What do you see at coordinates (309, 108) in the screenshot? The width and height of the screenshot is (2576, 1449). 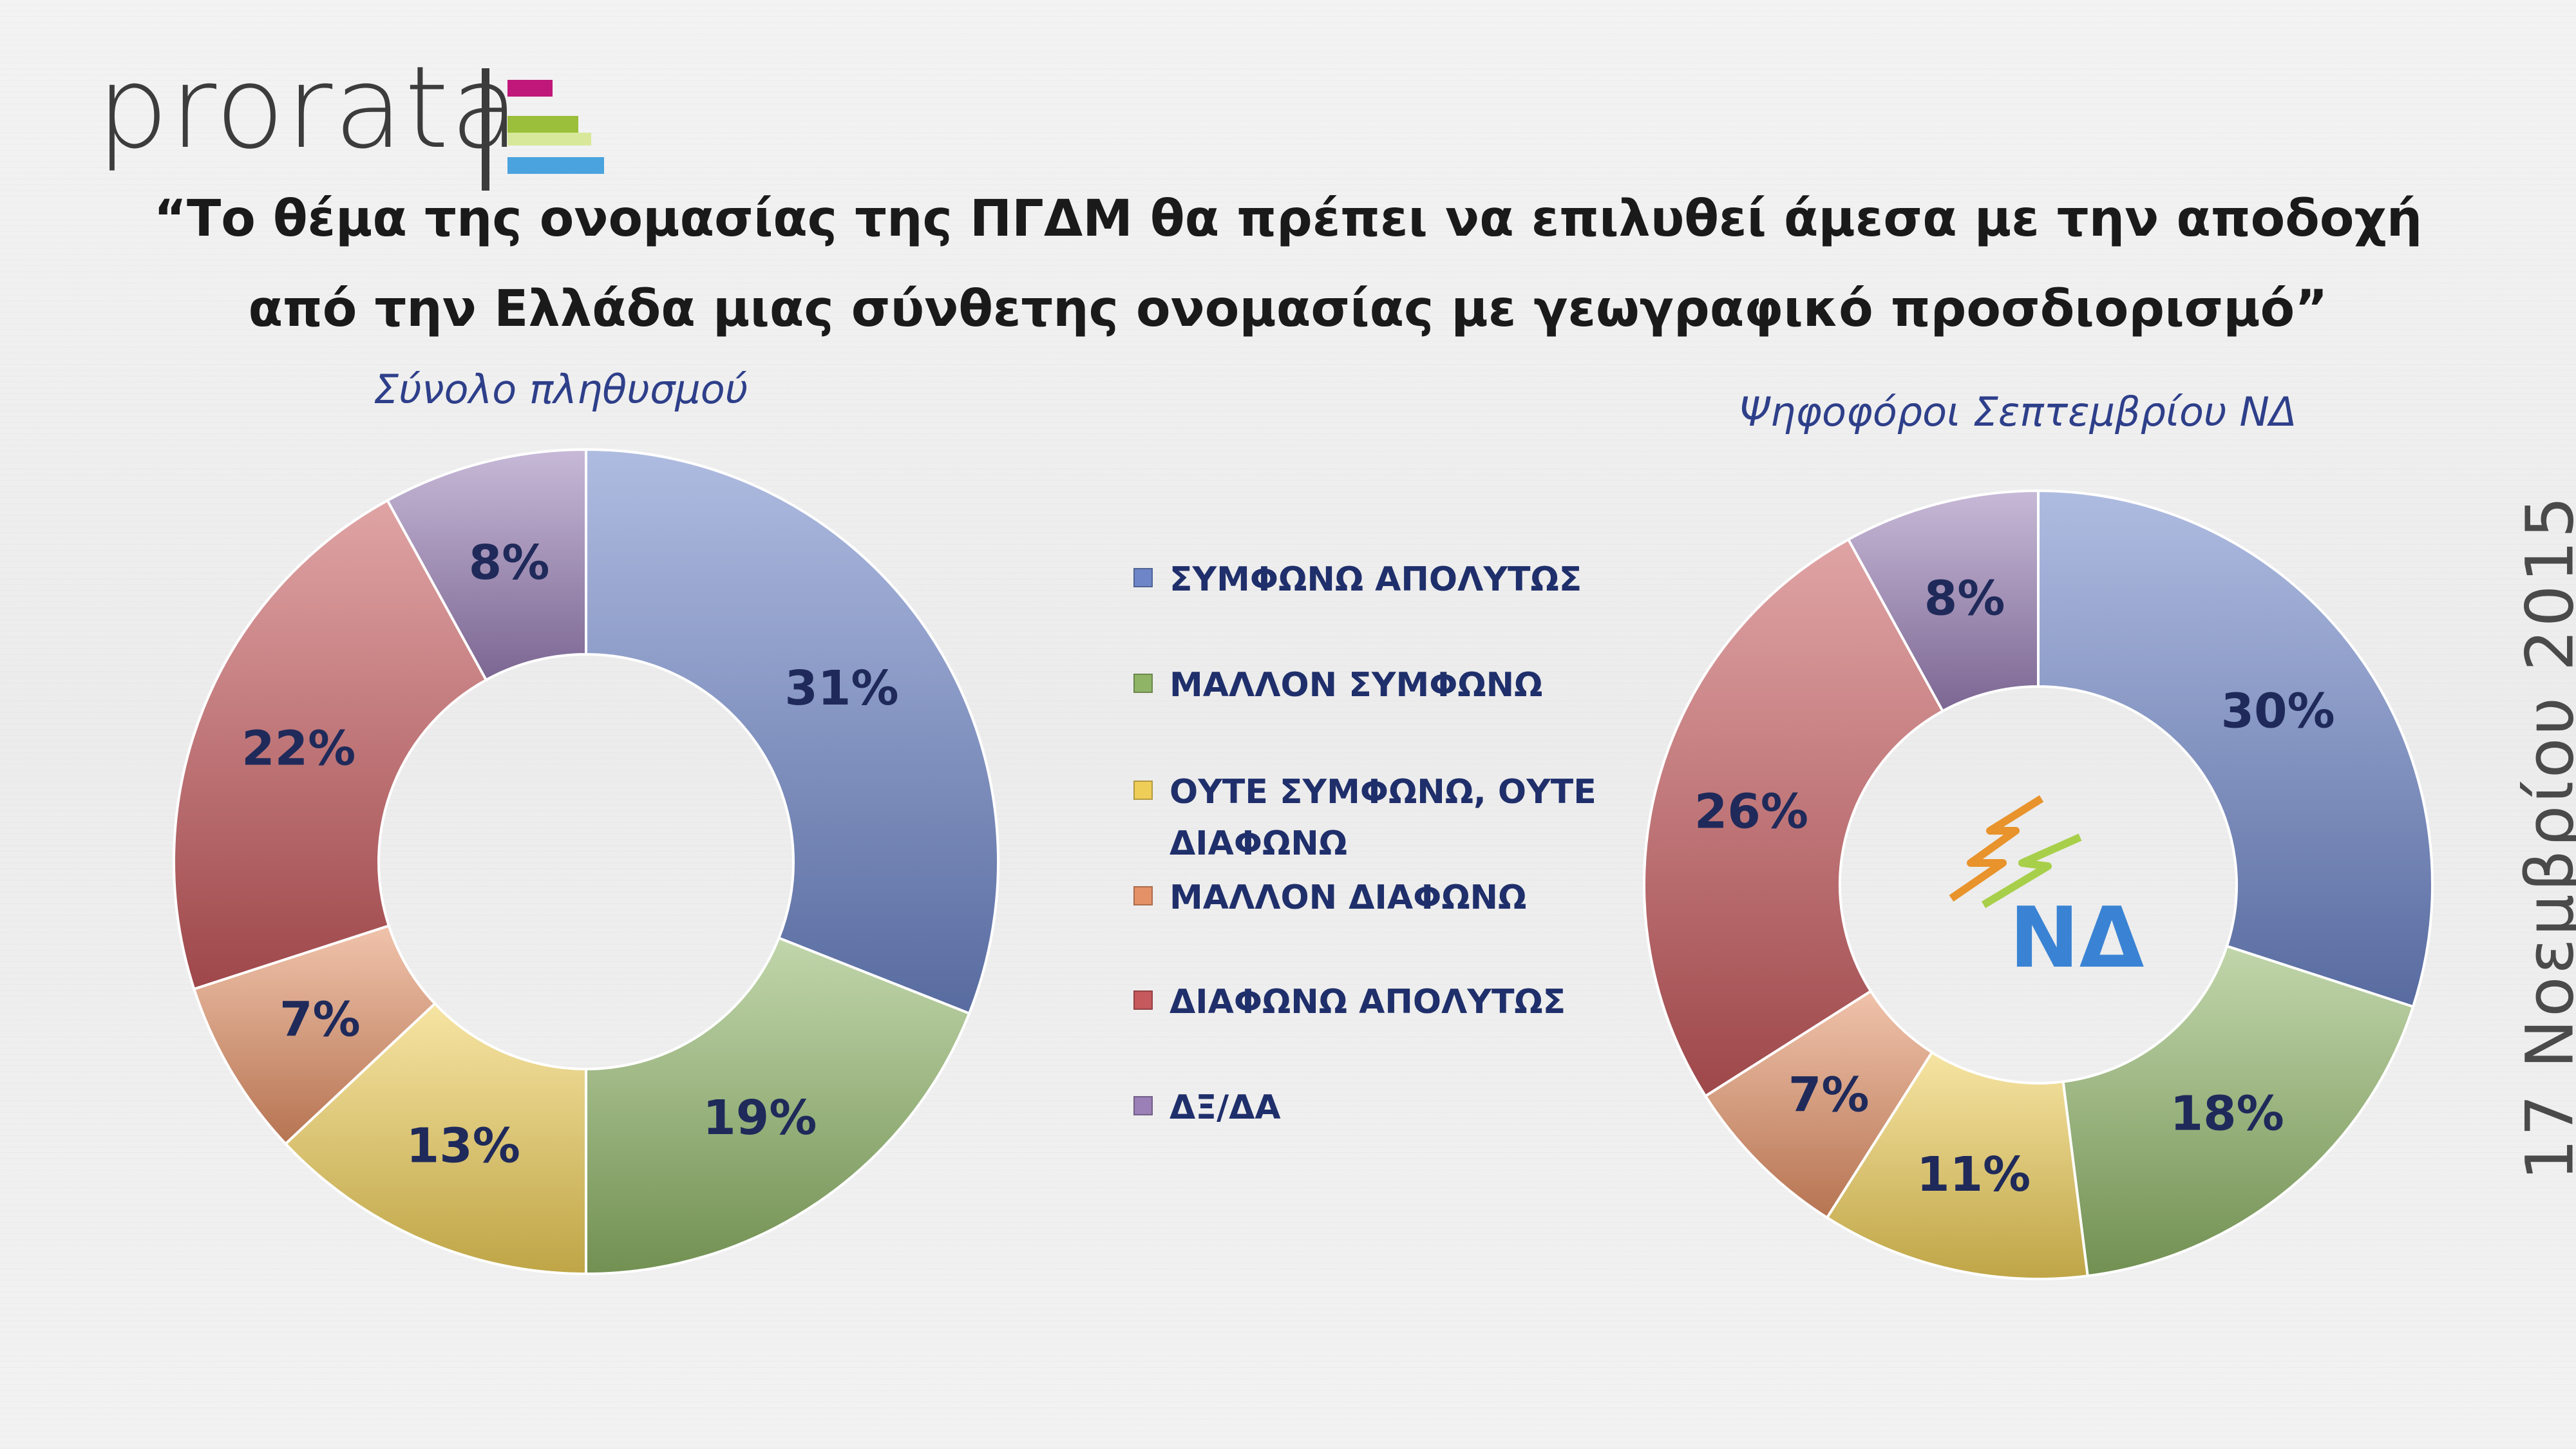 I see `logo-text: prorata` at bounding box center [309, 108].